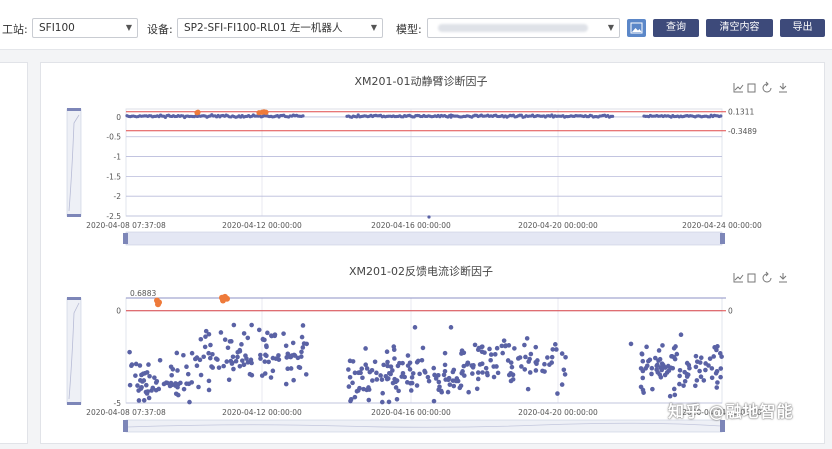 The image size is (832, 449). What do you see at coordinates (676, 28) in the screenshot?
I see `query-button: 查询` at bounding box center [676, 28].